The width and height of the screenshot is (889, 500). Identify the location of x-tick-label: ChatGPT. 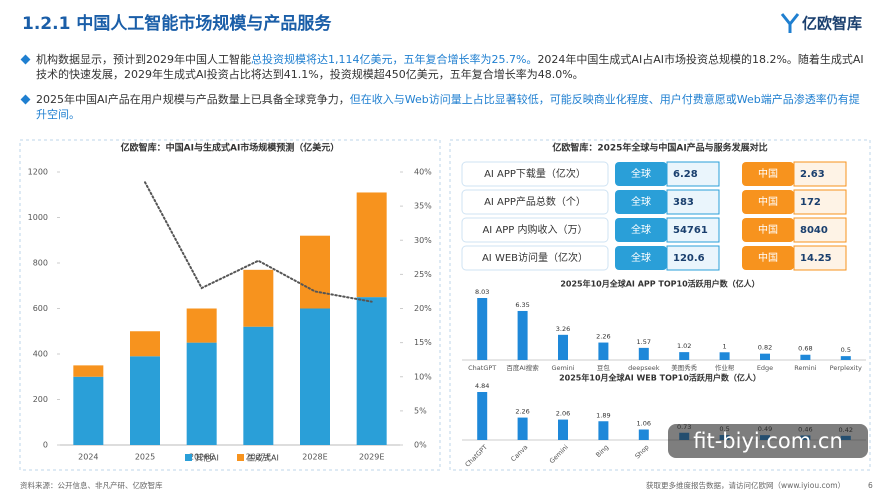
(482, 368).